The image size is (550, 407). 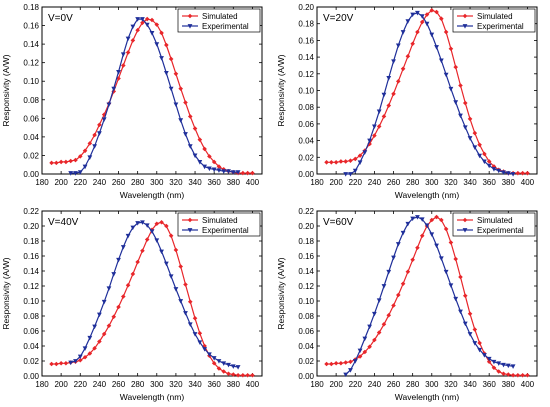 I want to click on legend-box, so click(x=219, y=20).